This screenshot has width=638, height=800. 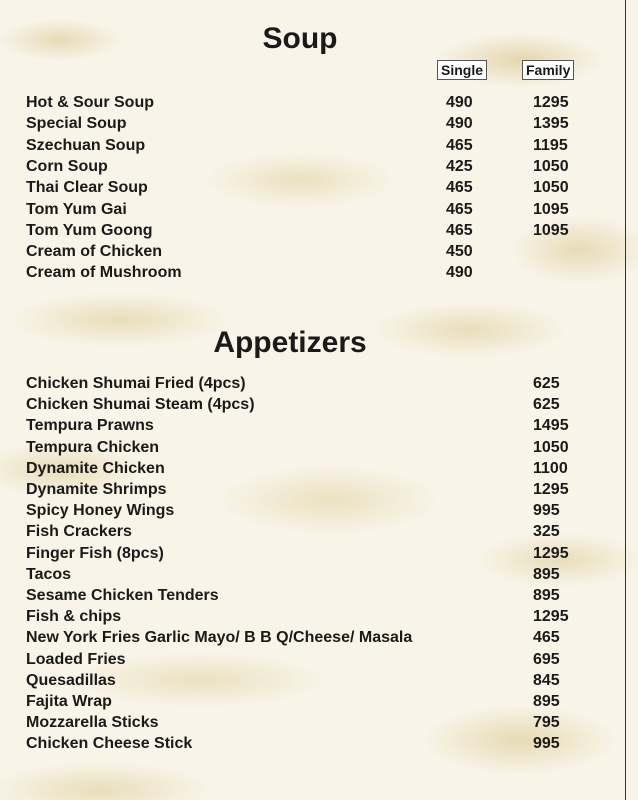 What do you see at coordinates (122, 595) in the screenshot?
I see `item-name: Sesame Chicken Tenders` at bounding box center [122, 595].